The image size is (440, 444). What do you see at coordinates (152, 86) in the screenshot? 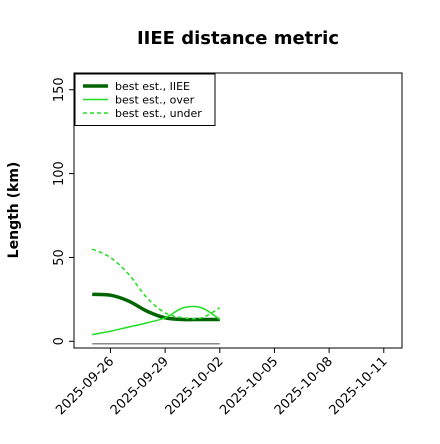
I see `legend-label: best est., IIEE` at bounding box center [152, 86].